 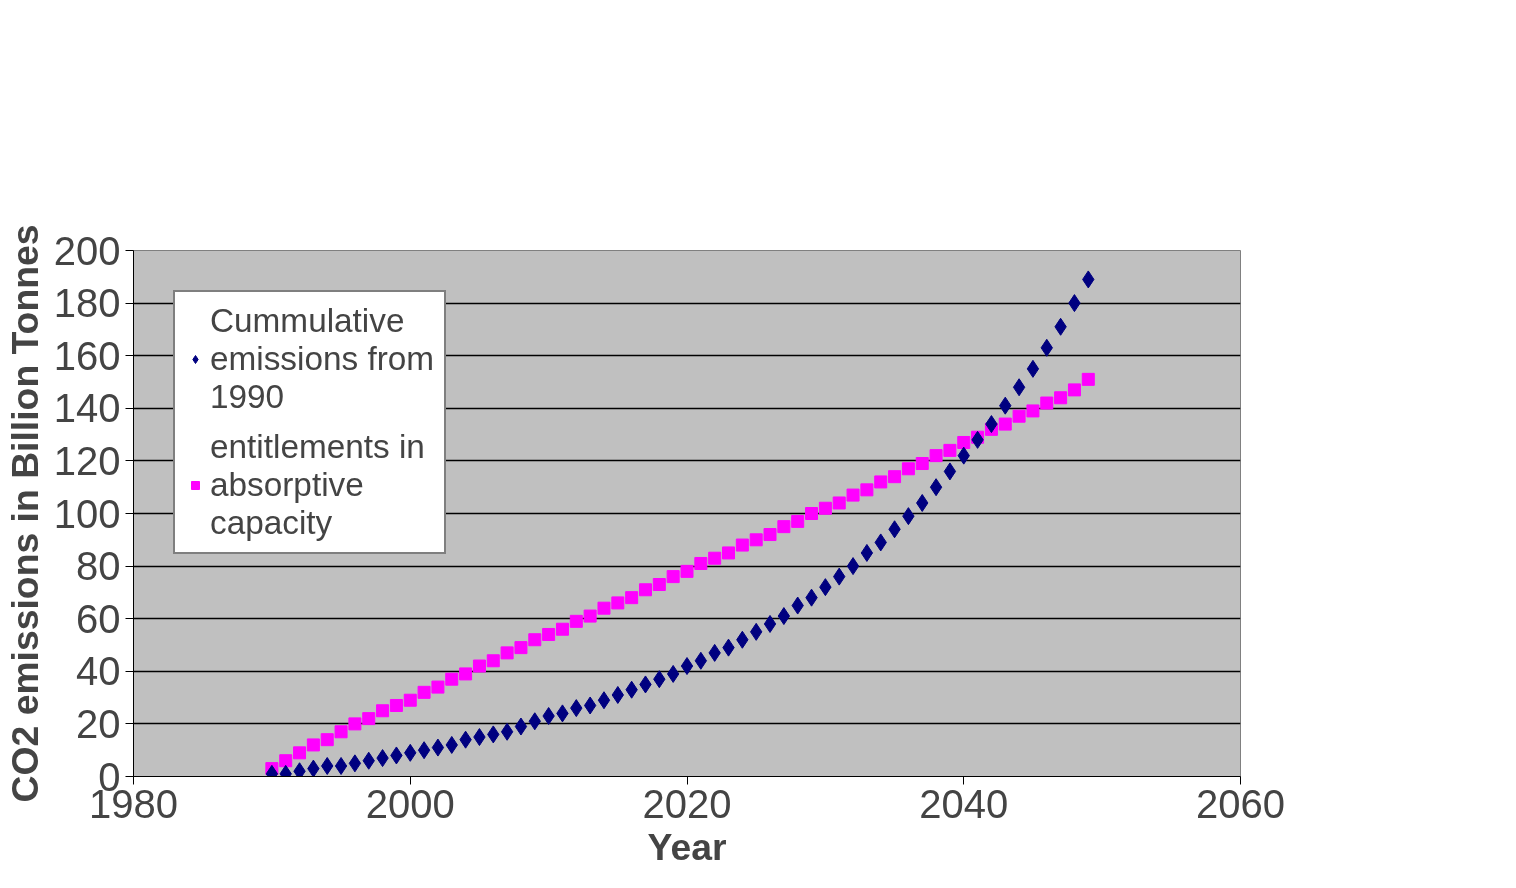 What do you see at coordinates (98, 618) in the screenshot?
I see `y-tick-label: 60` at bounding box center [98, 618].